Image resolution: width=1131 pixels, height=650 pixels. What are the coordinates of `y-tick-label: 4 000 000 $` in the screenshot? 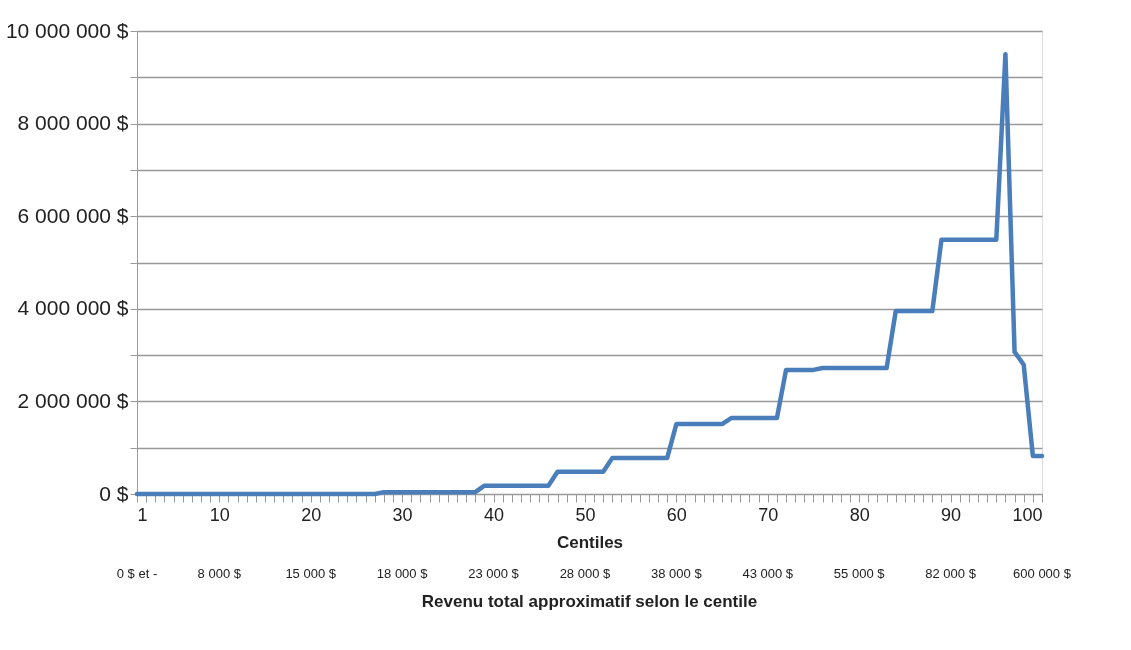 It's located at (73, 308).